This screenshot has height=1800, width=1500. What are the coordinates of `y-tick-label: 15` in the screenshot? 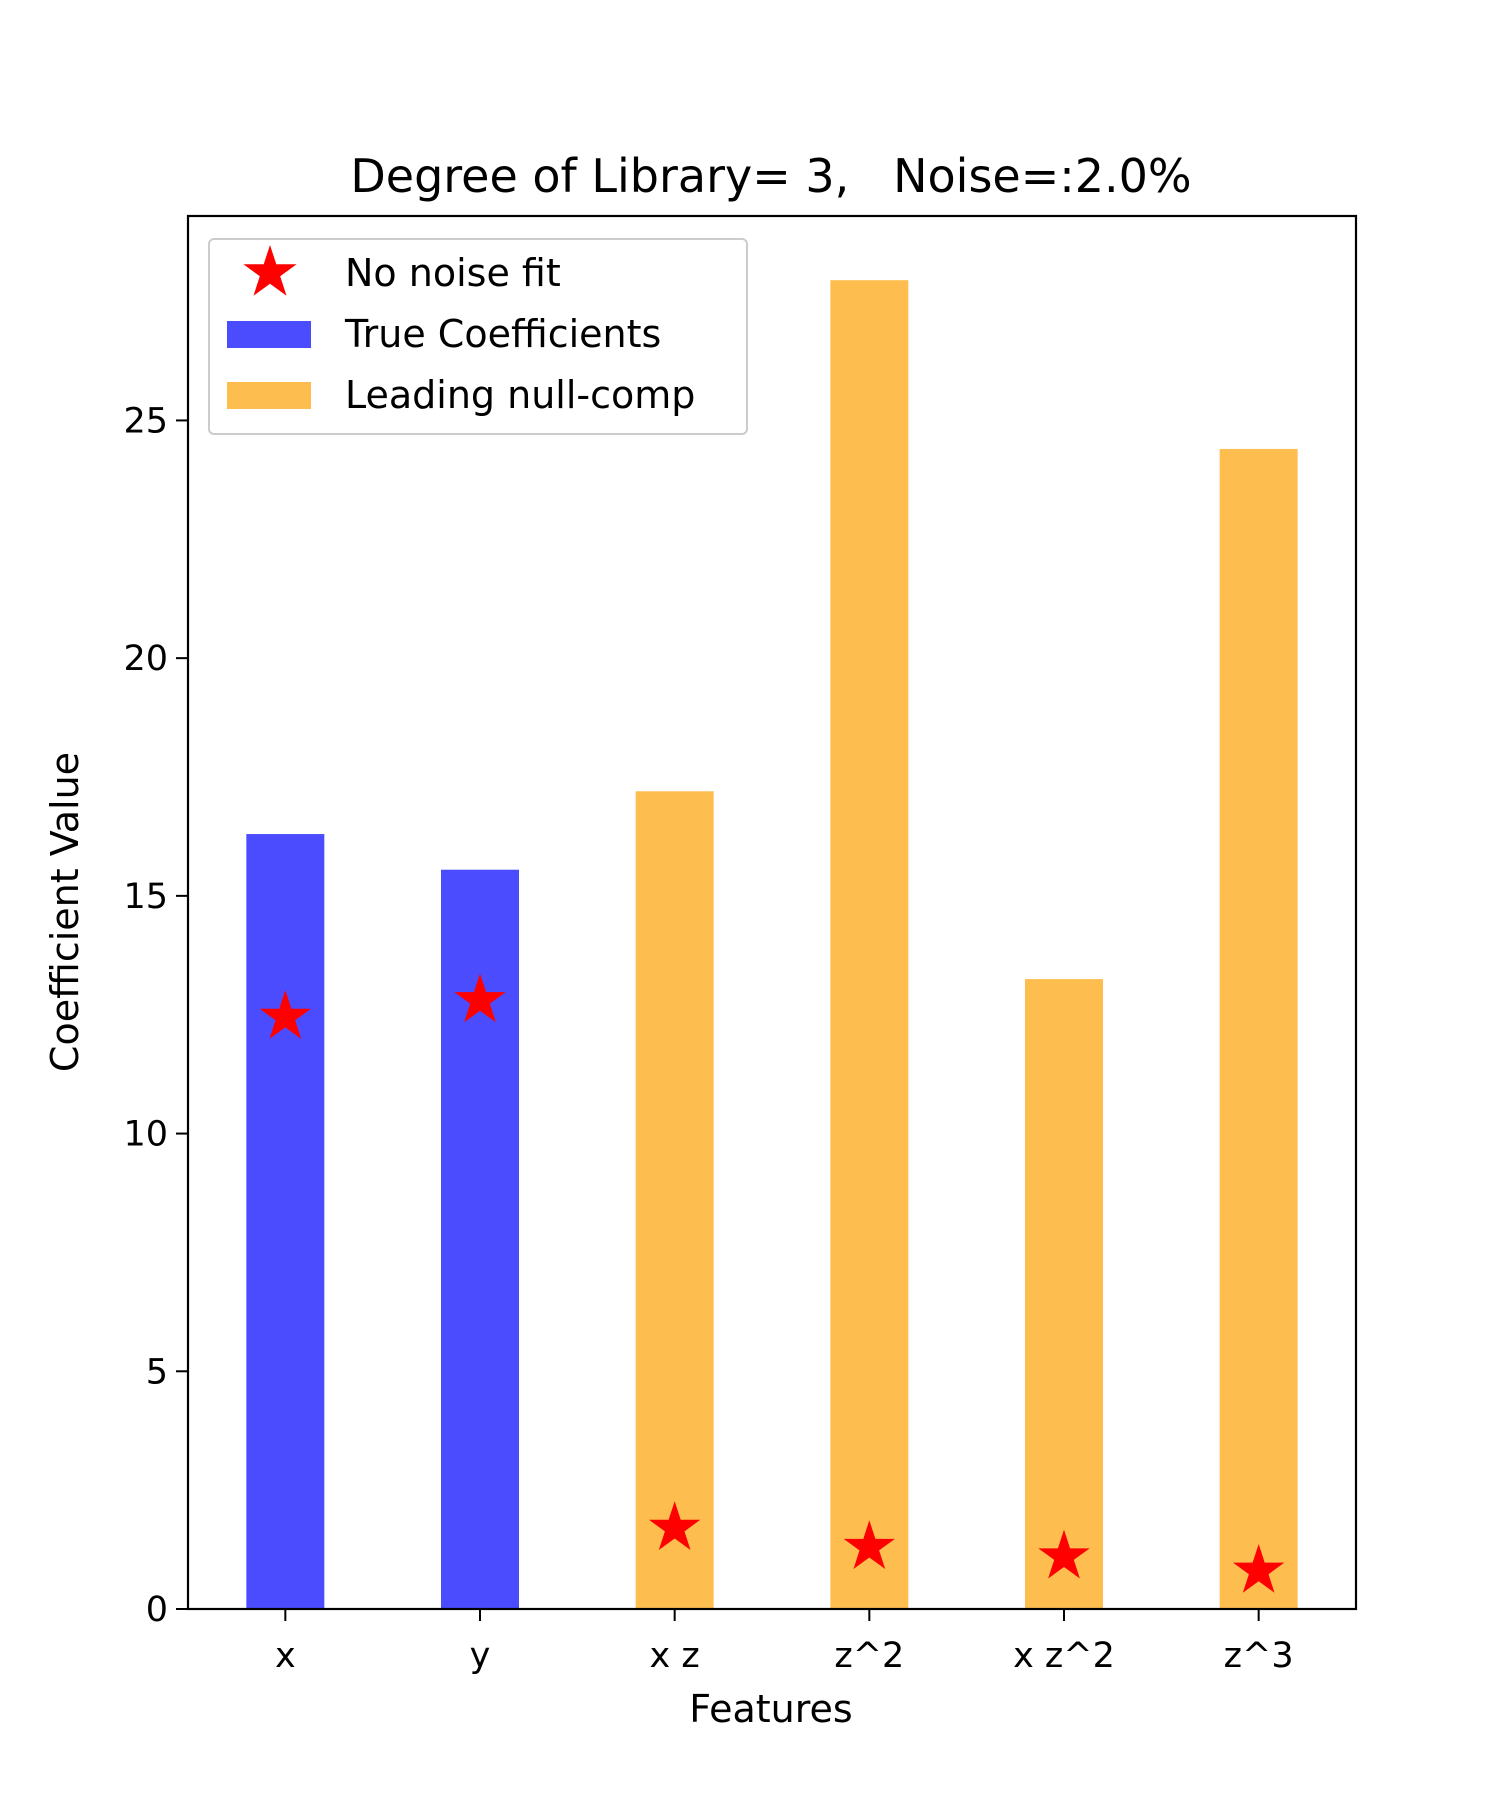 It's located at (145, 897).